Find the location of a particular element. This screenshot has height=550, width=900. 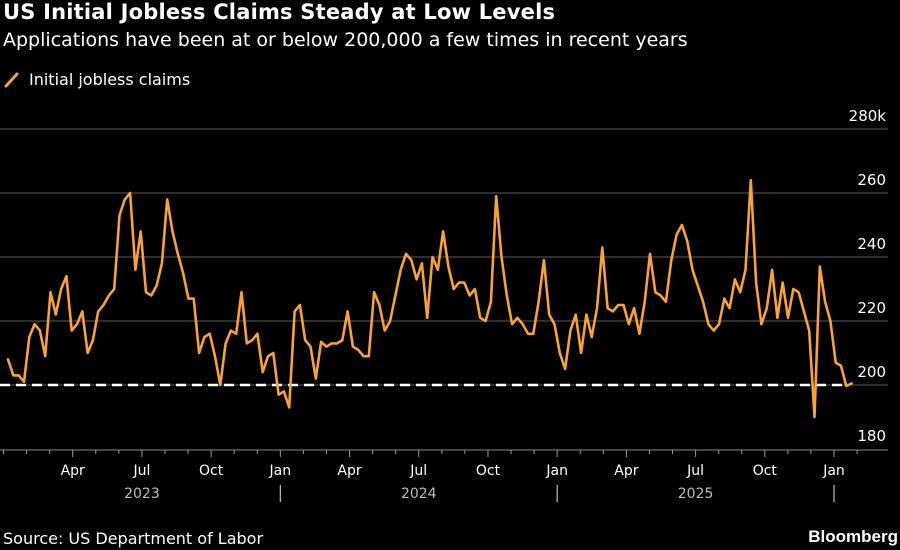

year-label: 2023 is located at coordinates (142, 494).